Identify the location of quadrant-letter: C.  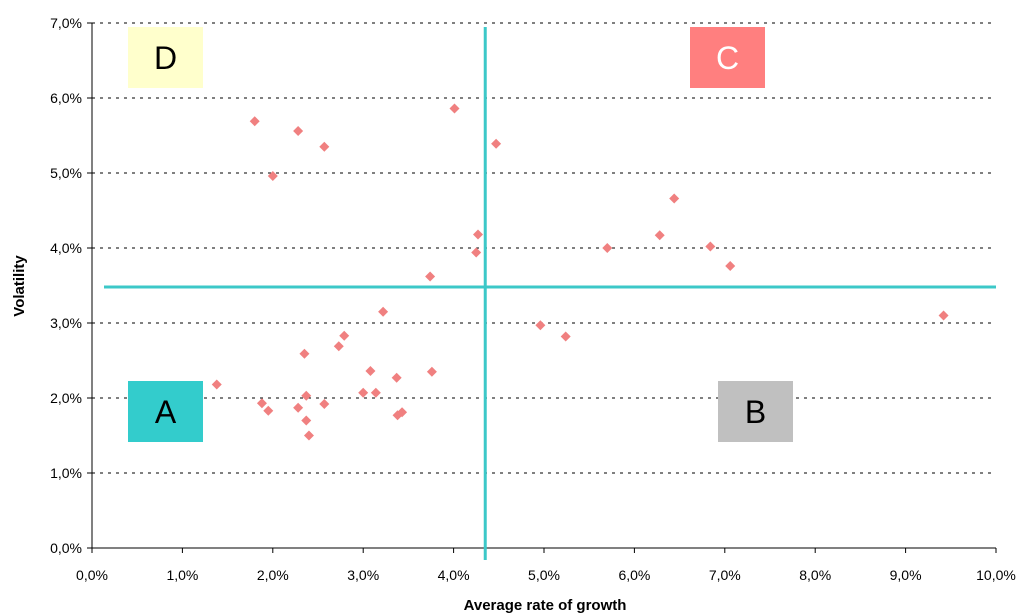
(727, 58).